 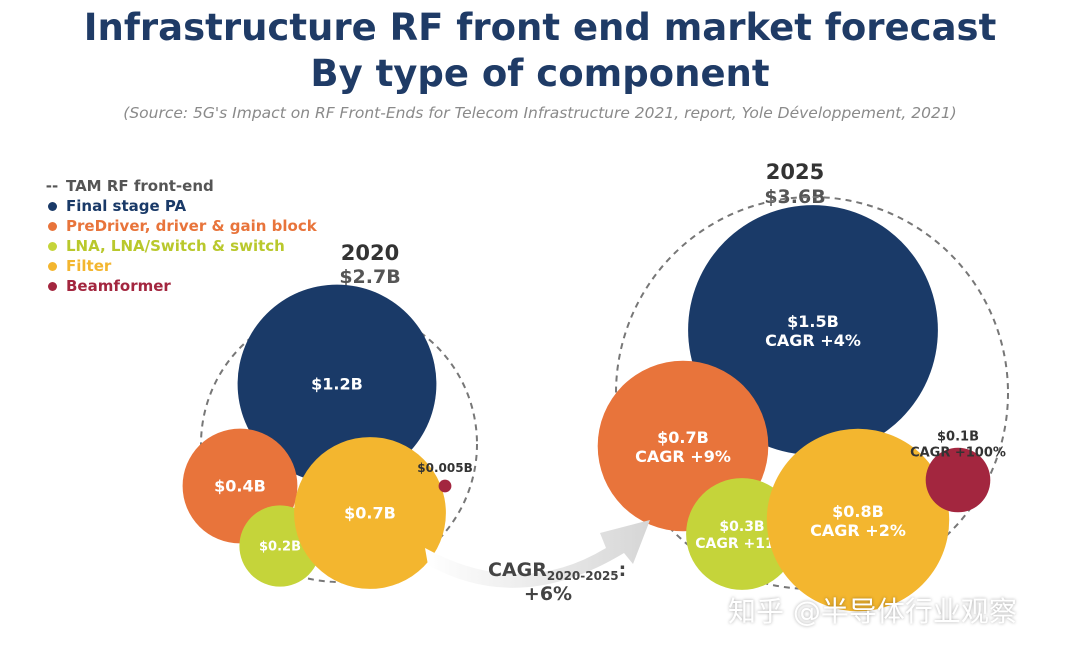 What do you see at coordinates (52, 186) in the screenshot?
I see `dashed-line-icon: --` at bounding box center [52, 186].